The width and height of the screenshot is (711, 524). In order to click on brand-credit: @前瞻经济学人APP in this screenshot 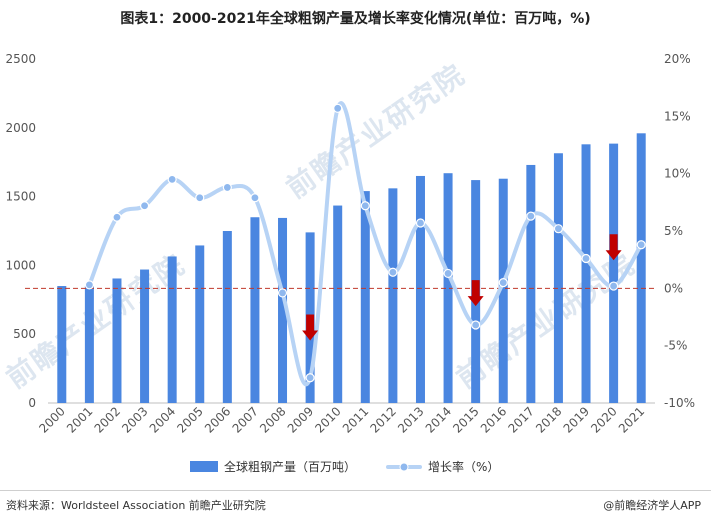, I will do `click(652, 505)`.